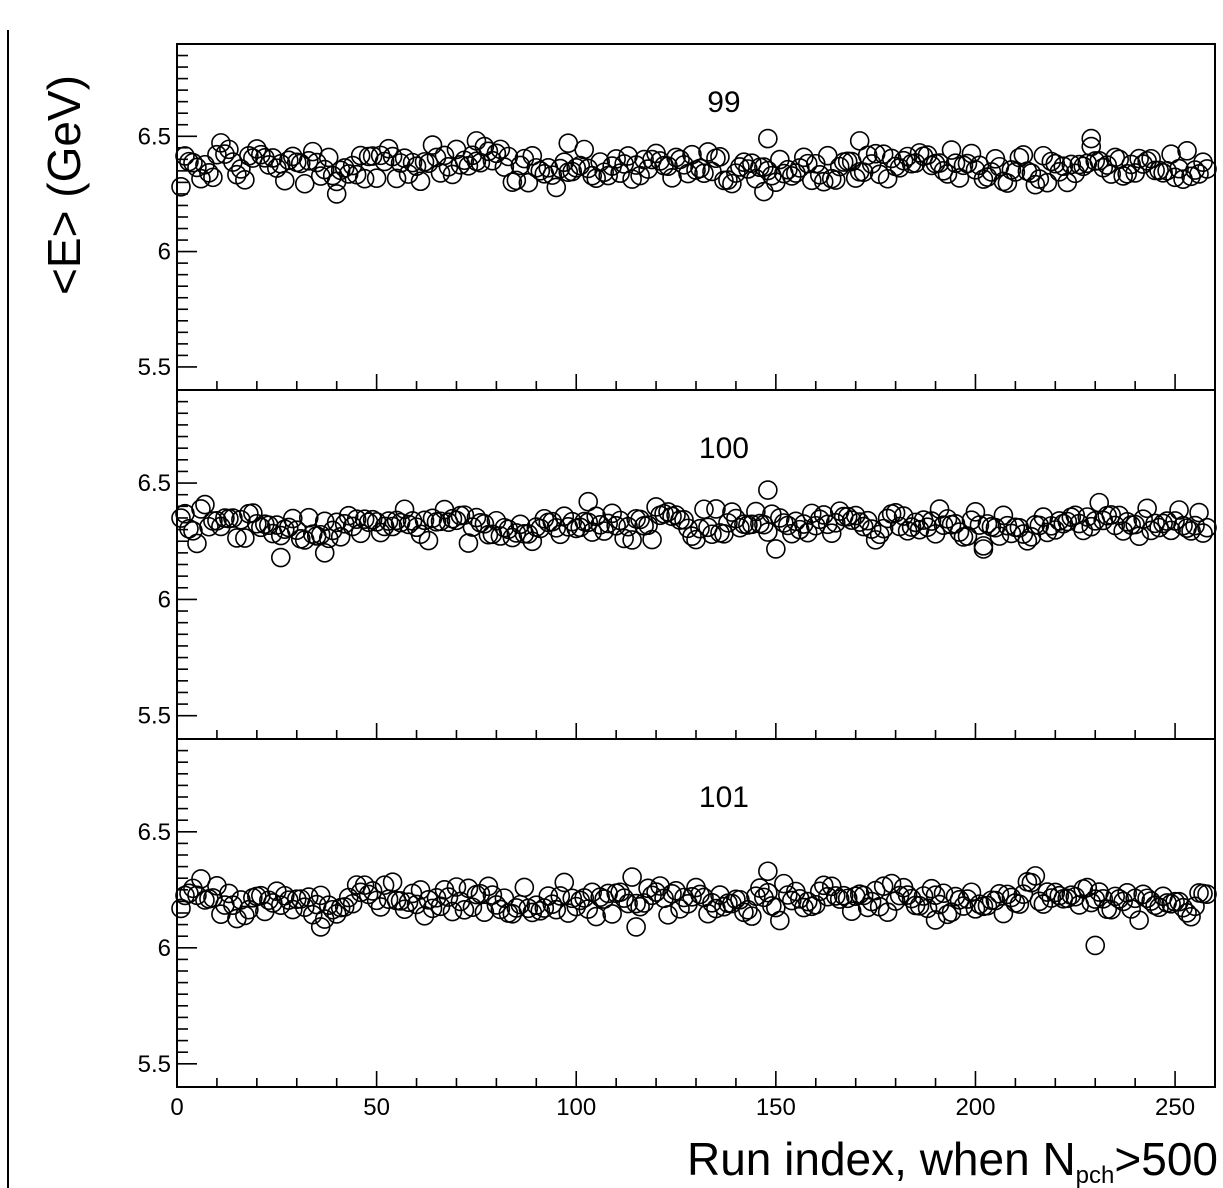 The width and height of the screenshot is (1223, 1188). What do you see at coordinates (724, 797) in the screenshot?
I see `panel-label: 101` at bounding box center [724, 797].